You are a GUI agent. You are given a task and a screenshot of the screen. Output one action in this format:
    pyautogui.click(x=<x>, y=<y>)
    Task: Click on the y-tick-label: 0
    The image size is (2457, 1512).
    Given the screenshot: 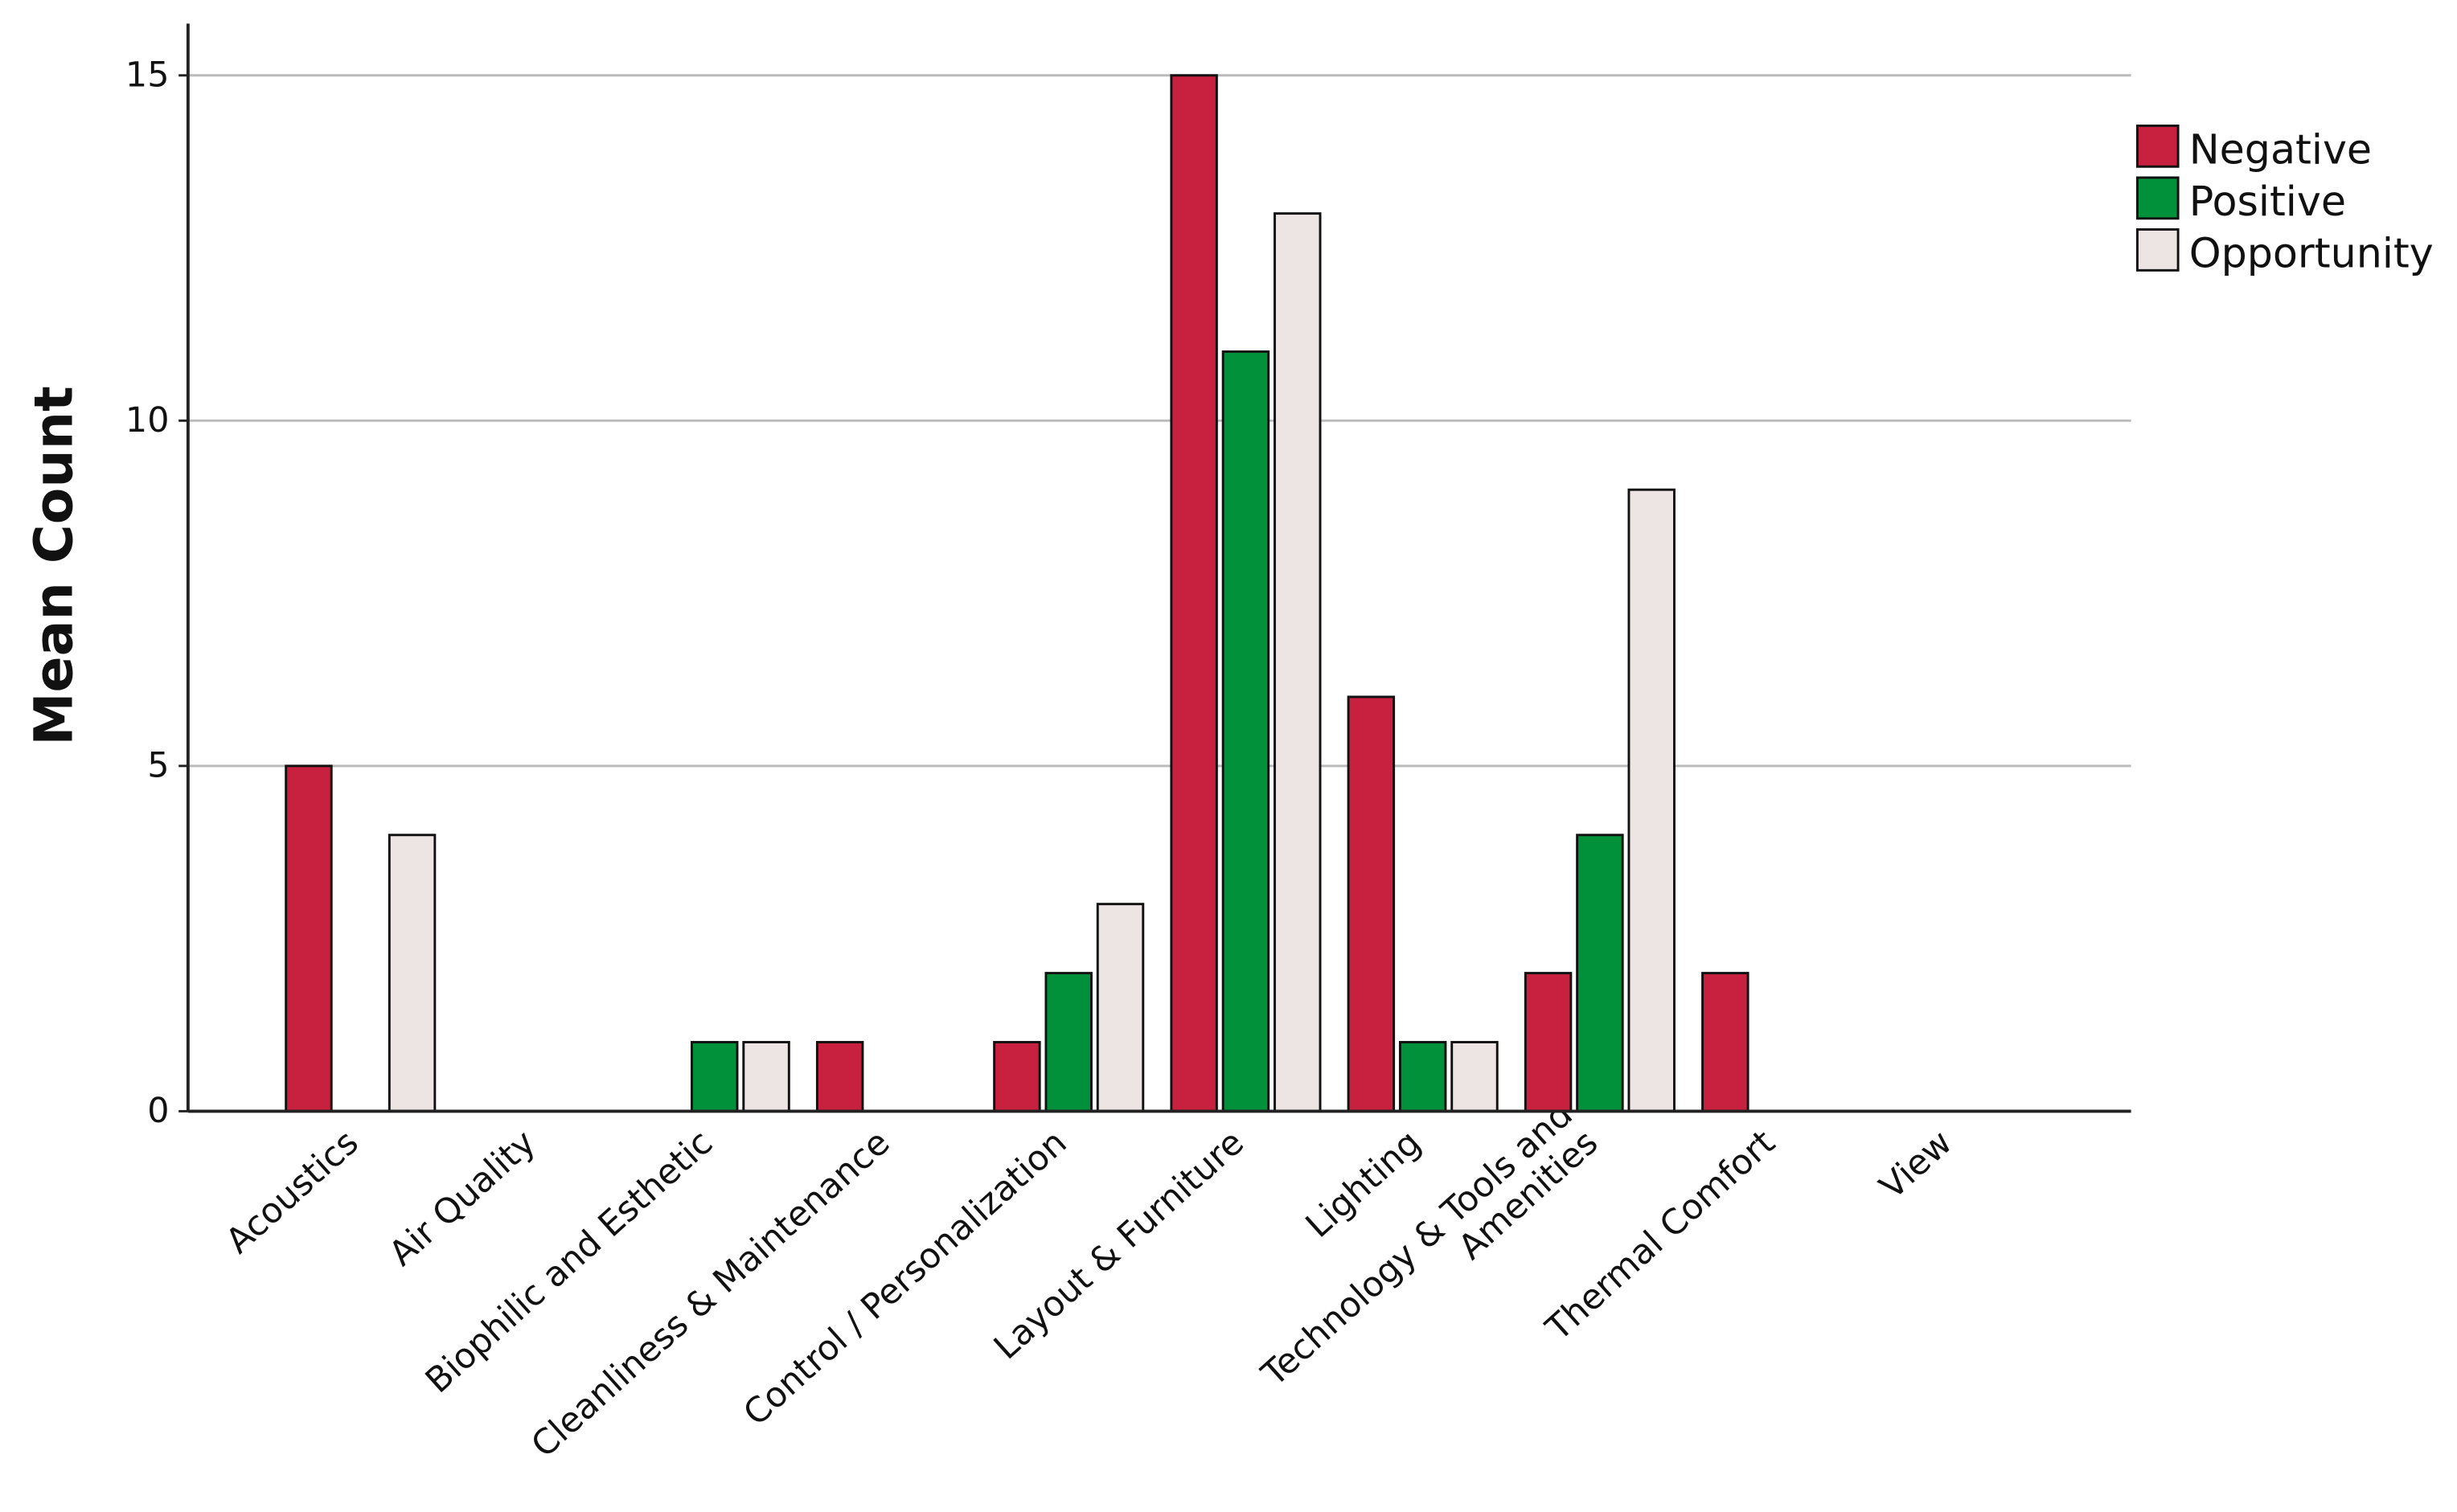 What is the action you would take?
    pyautogui.click(x=158, y=1111)
    